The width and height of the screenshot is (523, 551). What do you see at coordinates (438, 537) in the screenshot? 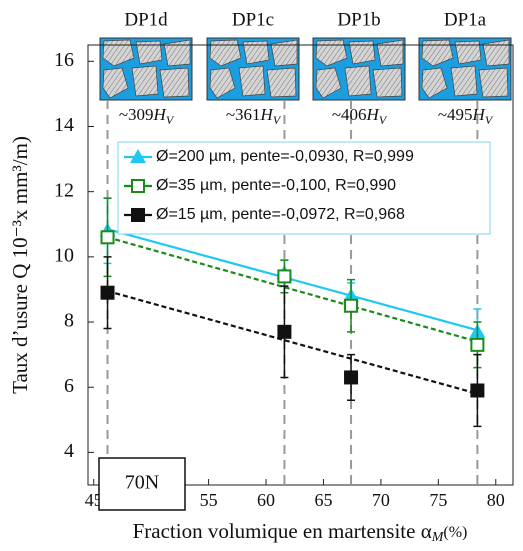
I see `x-axis-label-sub: M` at bounding box center [438, 537].